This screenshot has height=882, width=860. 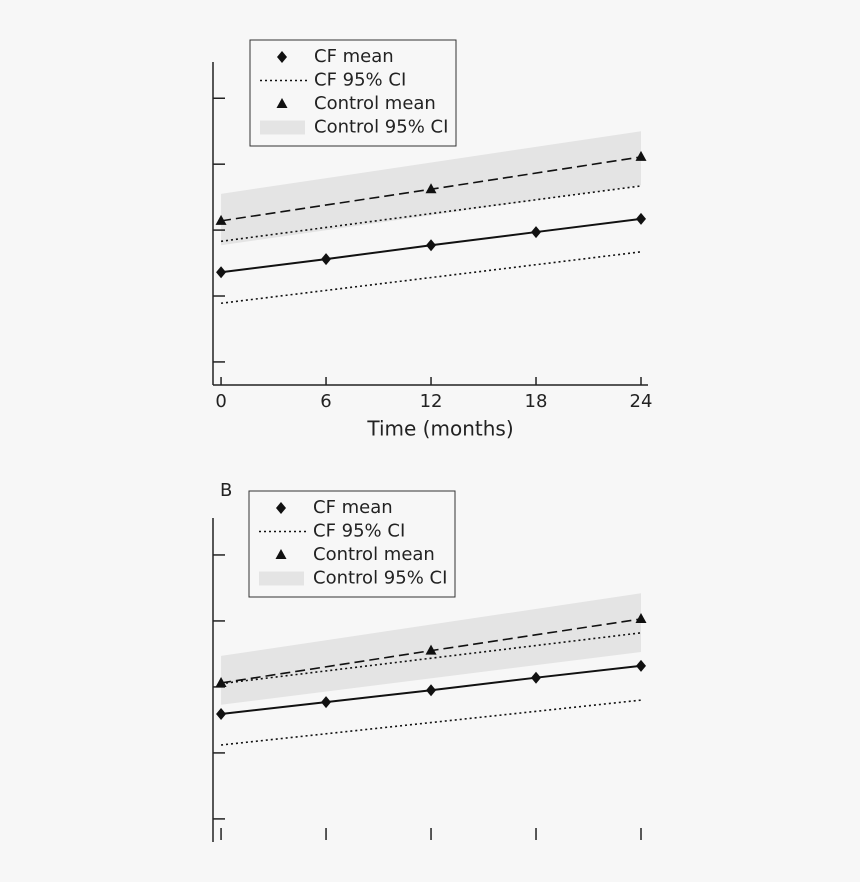 What do you see at coordinates (536, 401) in the screenshot?
I see `x-tick-label: 18` at bounding box center [536, 401].